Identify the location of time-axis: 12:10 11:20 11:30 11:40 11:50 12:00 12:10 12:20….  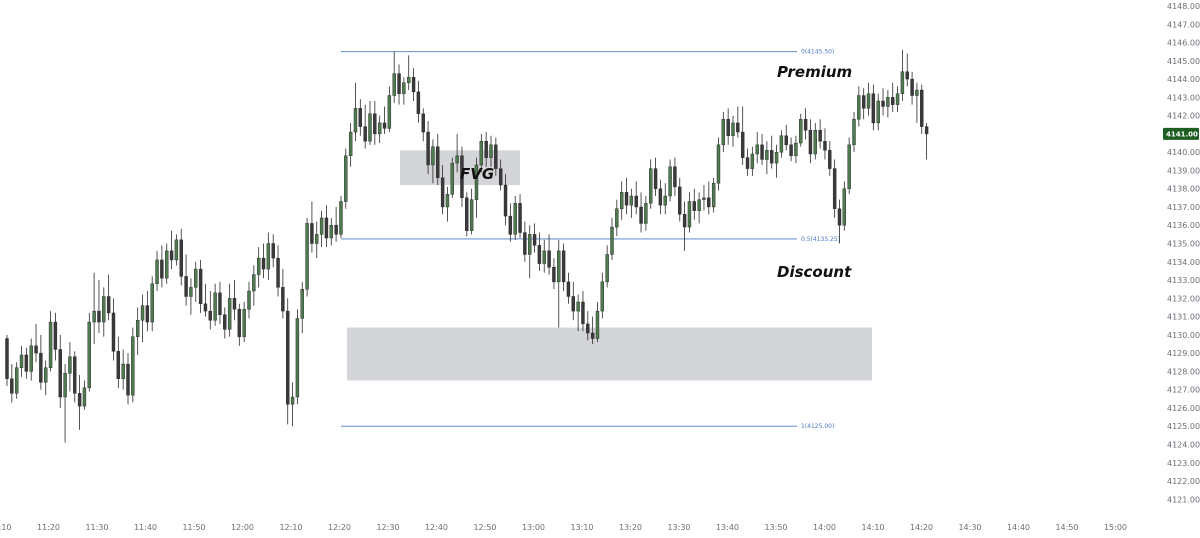
(600, 527).